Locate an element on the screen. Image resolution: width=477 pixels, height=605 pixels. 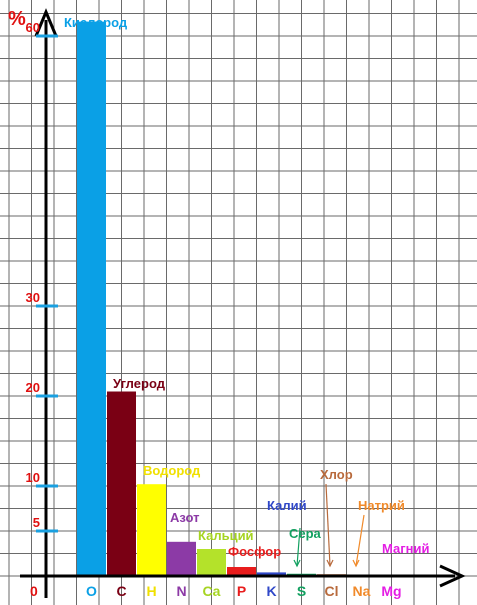
bar-ca is located at coordinates (211, 562).